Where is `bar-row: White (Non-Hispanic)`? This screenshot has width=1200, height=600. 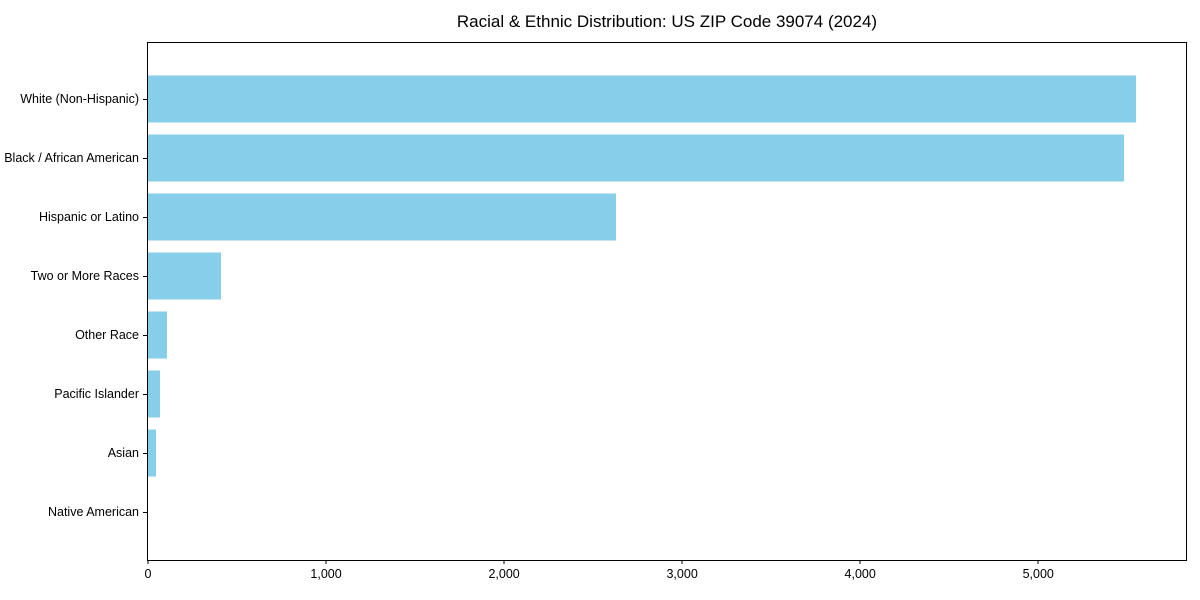 bar-row: White (Non-Hispanic) is located at coordinates (603, 98).